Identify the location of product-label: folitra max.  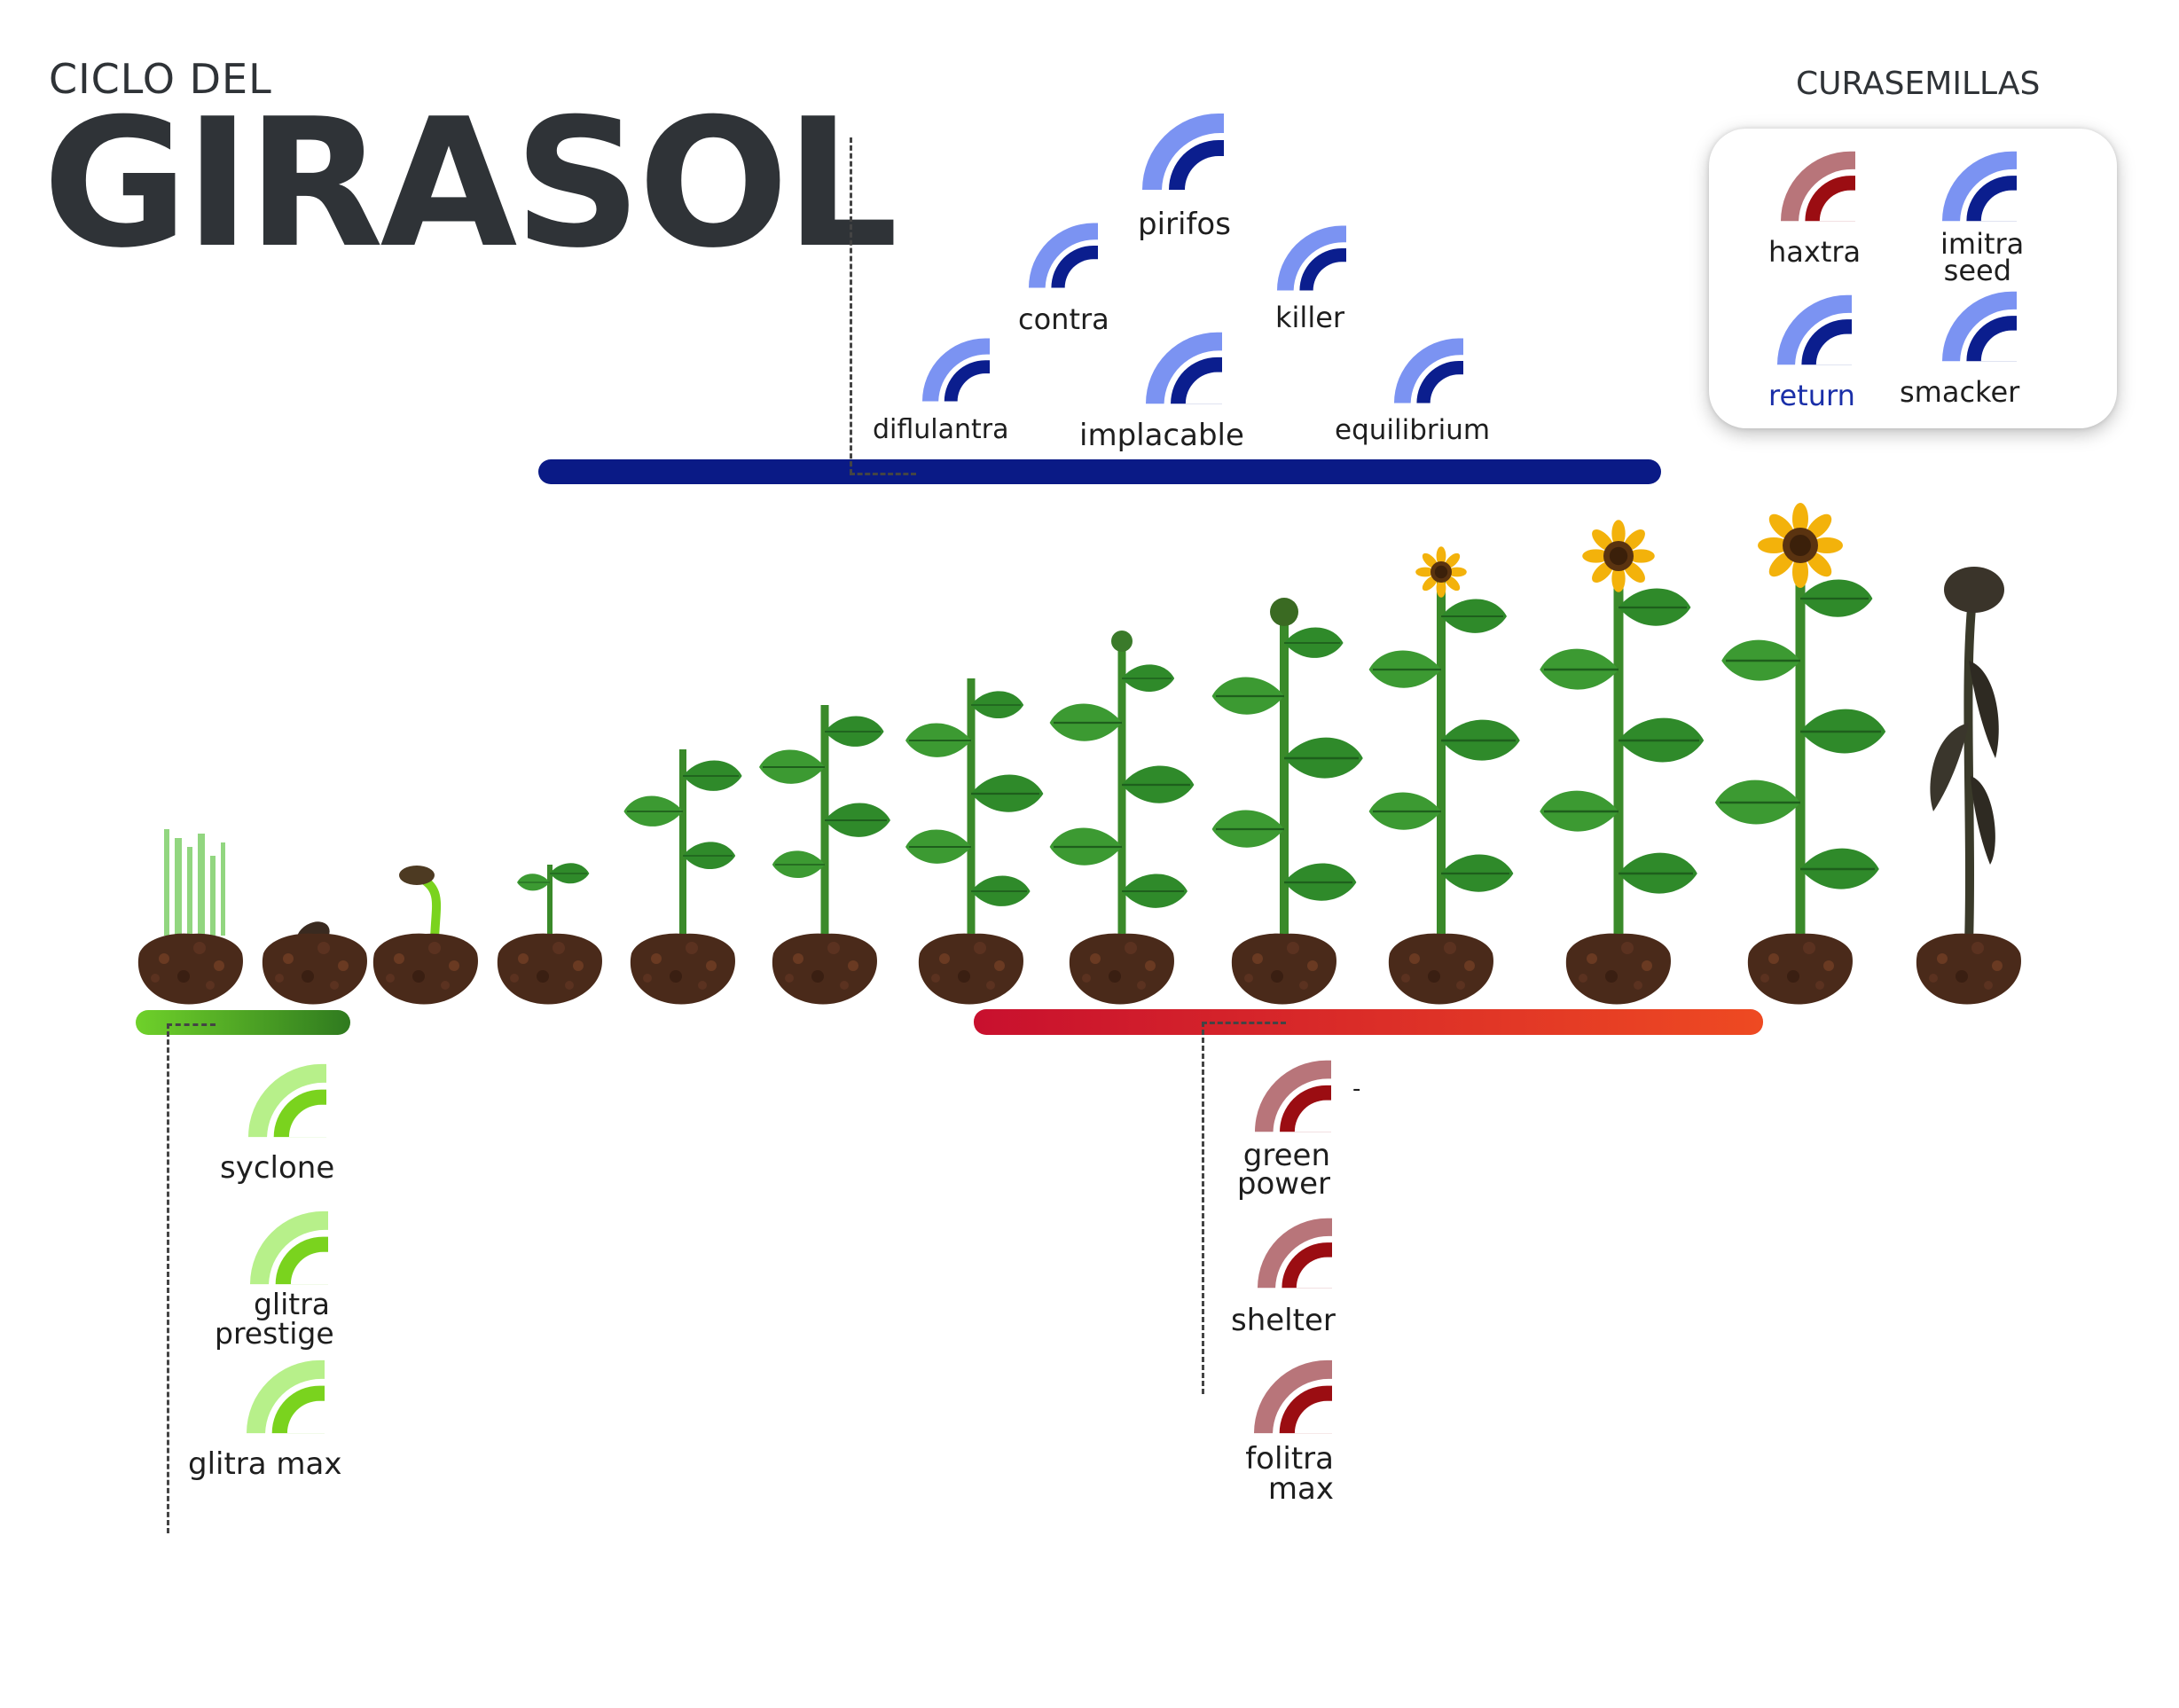
(1290, 1474).